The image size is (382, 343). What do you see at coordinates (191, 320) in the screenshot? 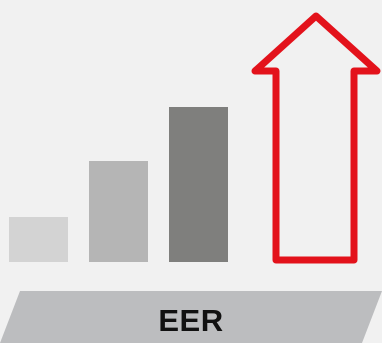
I see `eer-label: EER` at bounding box center [191, 320].